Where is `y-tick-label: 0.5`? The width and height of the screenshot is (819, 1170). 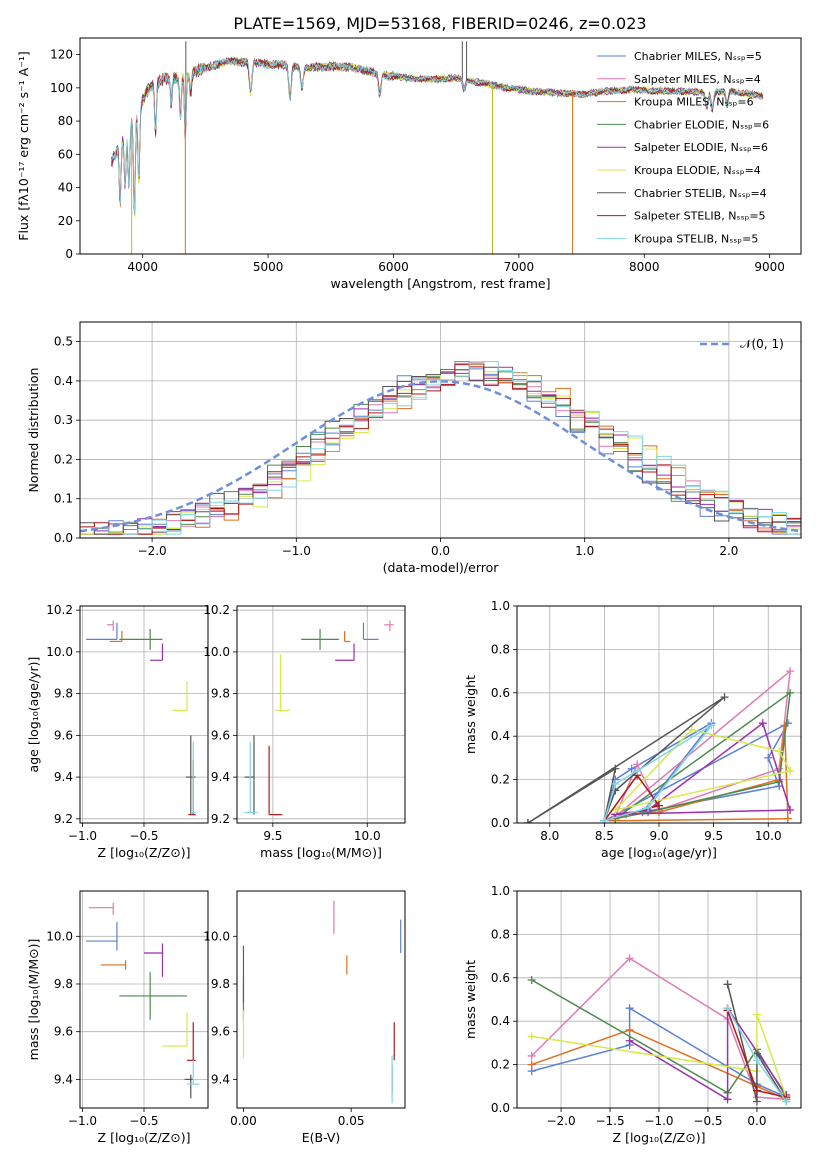 y-tick-label: 0.5 is located at coordinates (63, 342).